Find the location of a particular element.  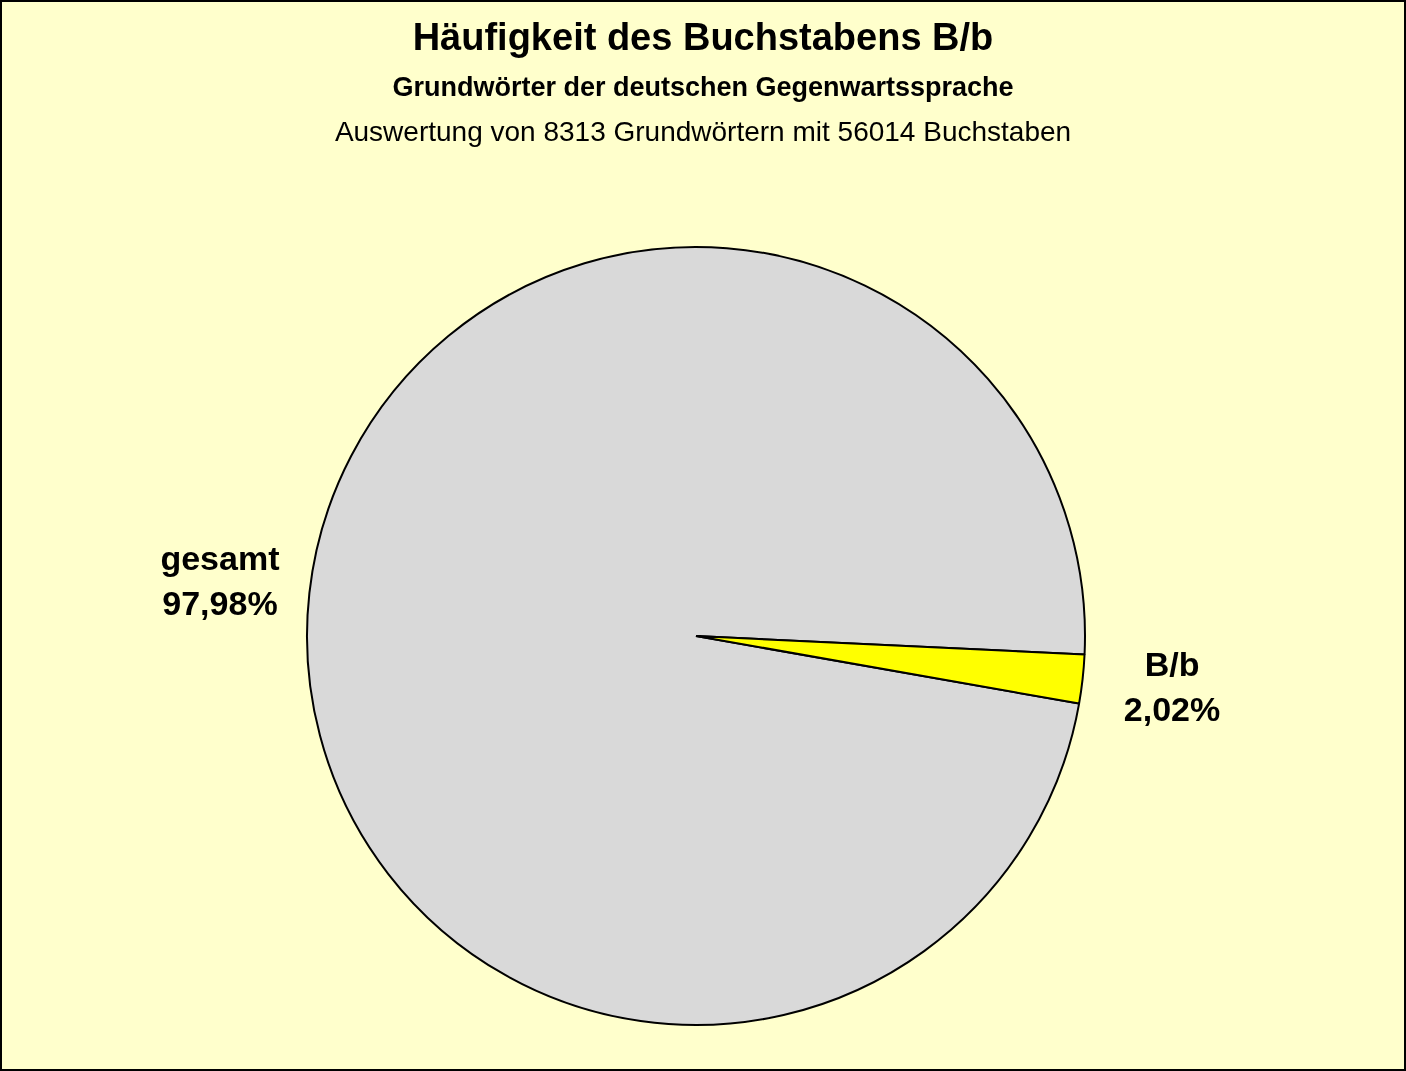

text: Auswertung von 8313 Grundwörtern mit 56014 Buchstaben is located at coordinates (703, 131).